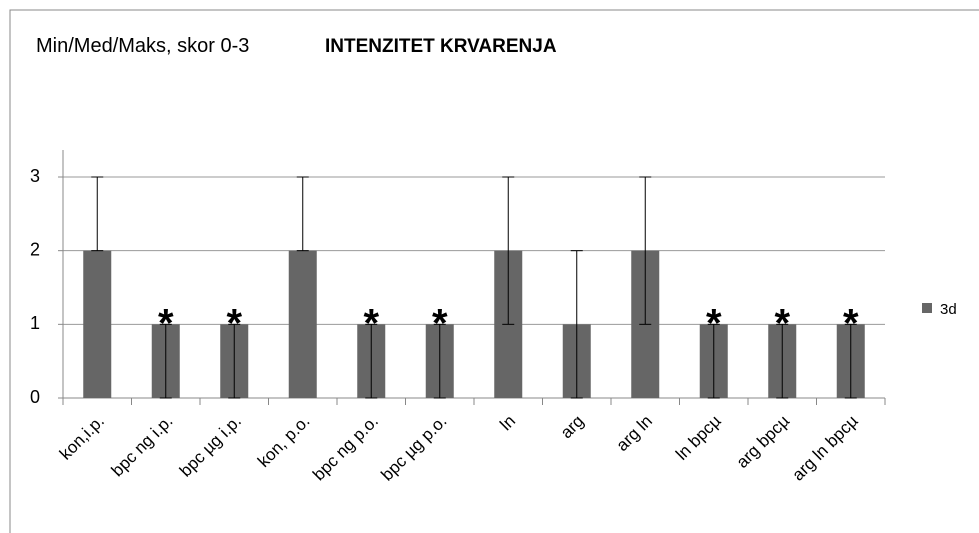 The width and height of the screenshot is (979, 533). I want to click on x-tick-label: kon,i.p., so click(82, 437).